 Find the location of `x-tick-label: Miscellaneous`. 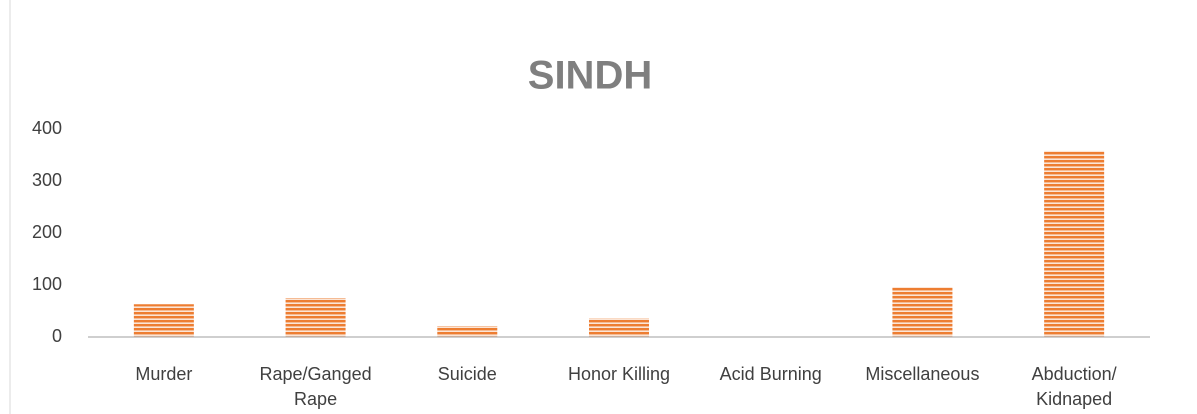

x-tick-label: Miscellaneous is located at coordinates (922, 374).